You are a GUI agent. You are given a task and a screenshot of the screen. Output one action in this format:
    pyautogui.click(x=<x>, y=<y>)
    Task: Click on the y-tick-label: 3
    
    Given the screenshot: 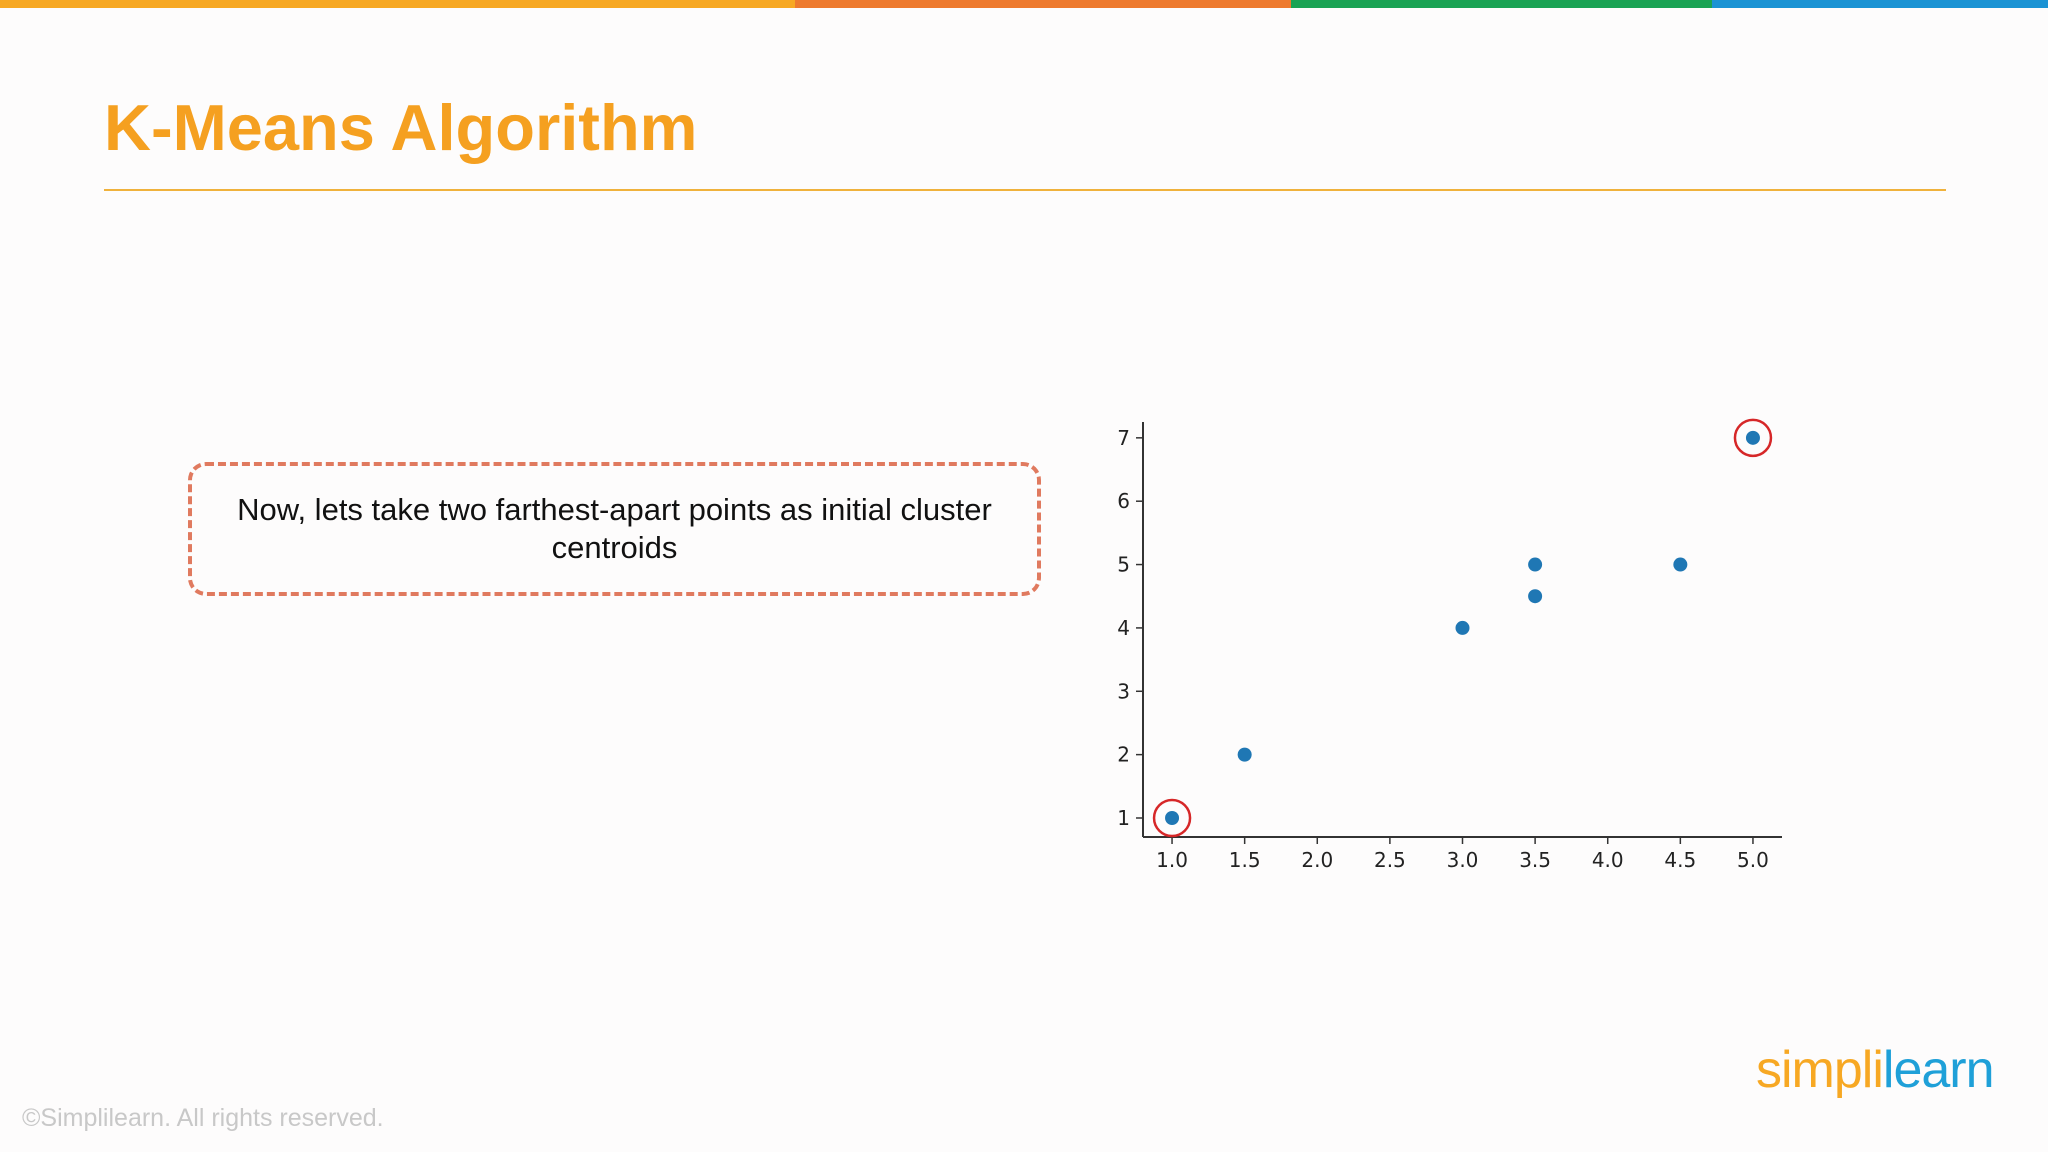 What is the action you would take?
    pyautogui.click(x=1123, y=691)
    